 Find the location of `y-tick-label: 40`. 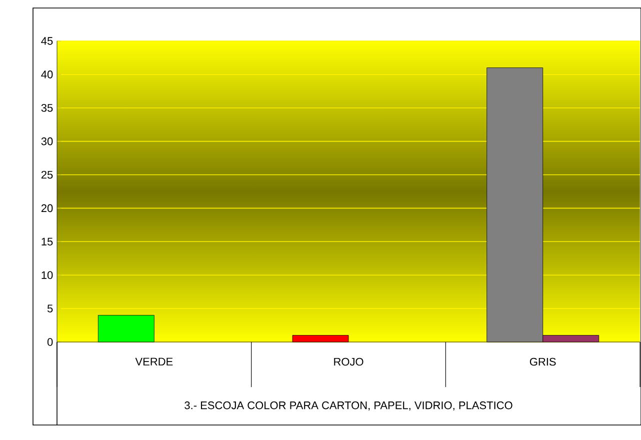

y-tick-label: 40 is located at coordinates (47, 74).